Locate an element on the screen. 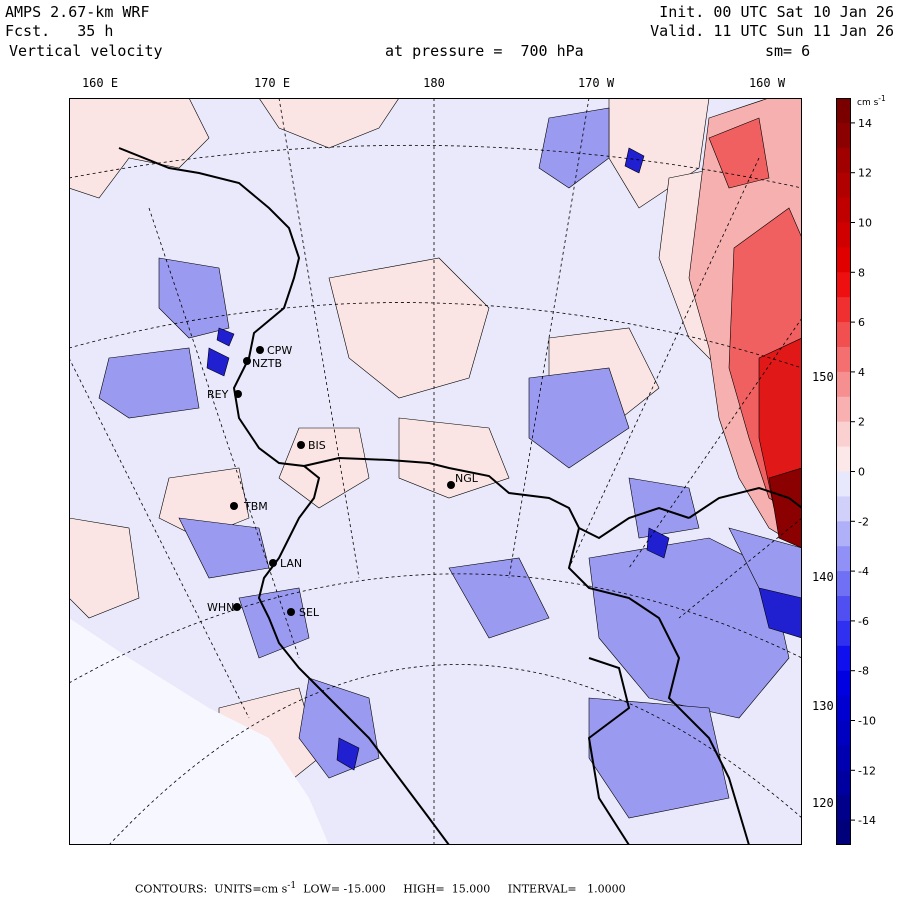 Image resolution: width=900 pixels, height=900 pixels. colorbar-tick-label: 10 is located at coordinates (865, 223).